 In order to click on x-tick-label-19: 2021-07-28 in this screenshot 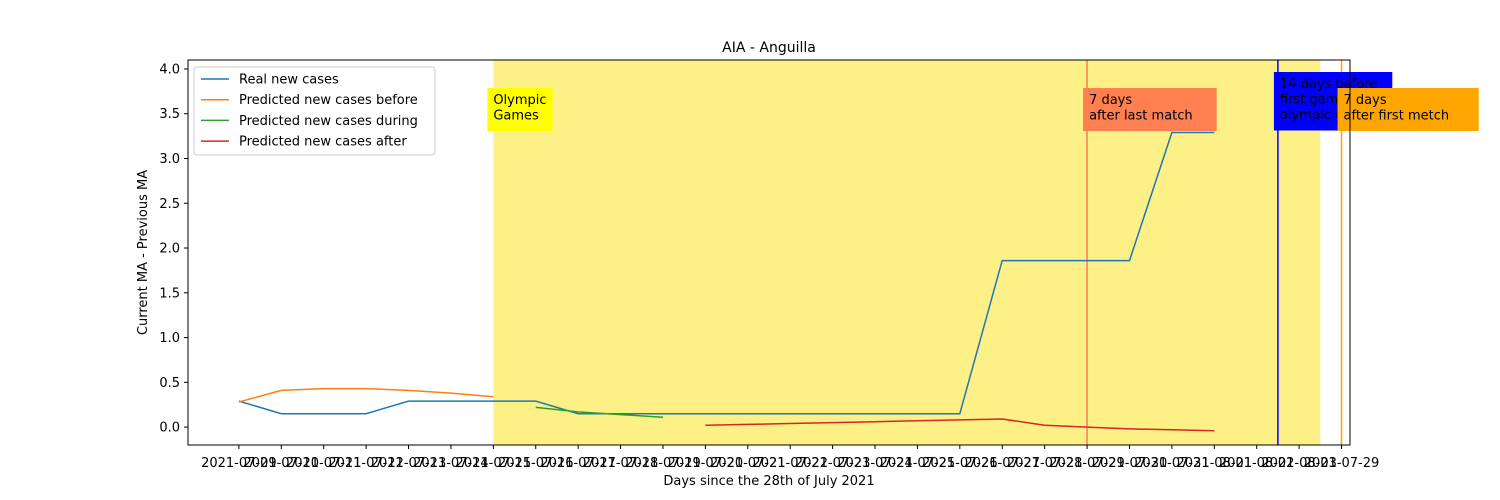, I will do `click(1045, 463)`.